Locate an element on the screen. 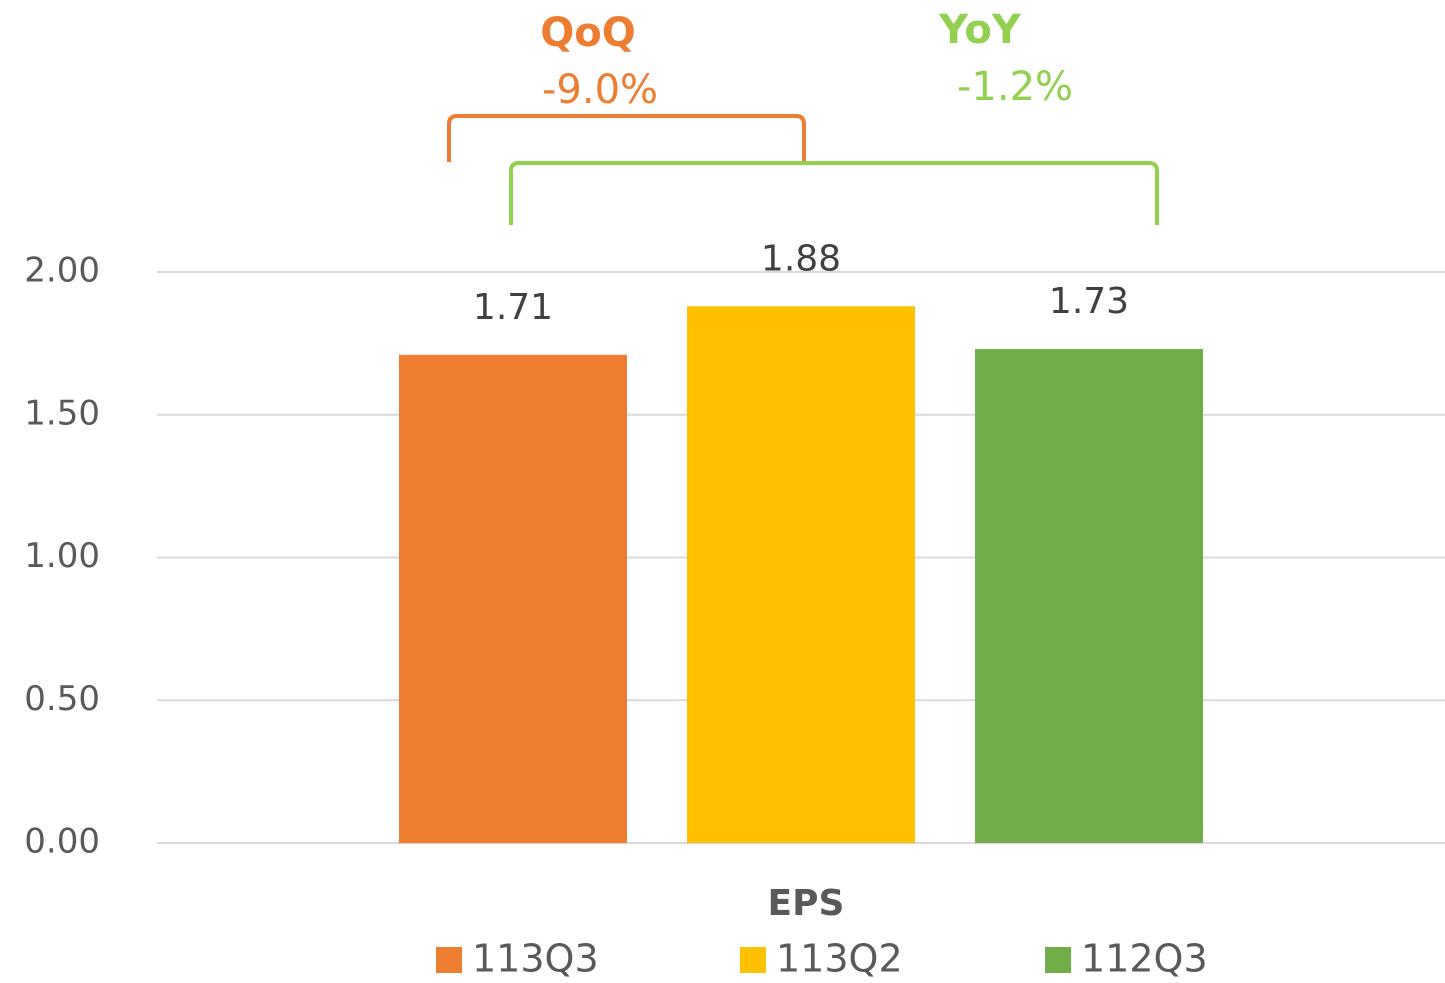 The image size is (1445, 983). y-tick-label: 1.50 is located at coordinates (62, 413).